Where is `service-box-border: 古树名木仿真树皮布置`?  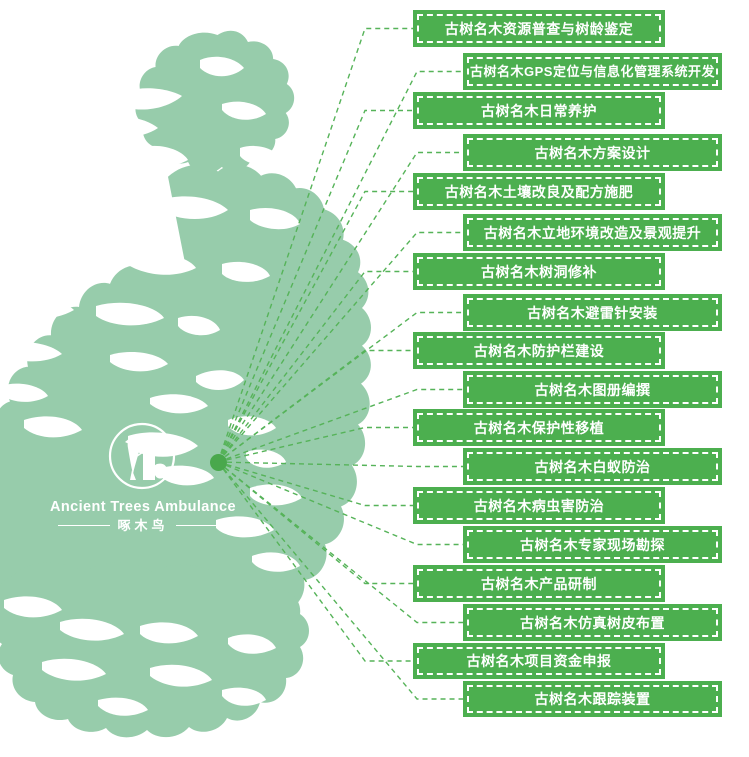 service-box-border: 古树名木仿真树皮布置 is located at coordinates (592, 622).